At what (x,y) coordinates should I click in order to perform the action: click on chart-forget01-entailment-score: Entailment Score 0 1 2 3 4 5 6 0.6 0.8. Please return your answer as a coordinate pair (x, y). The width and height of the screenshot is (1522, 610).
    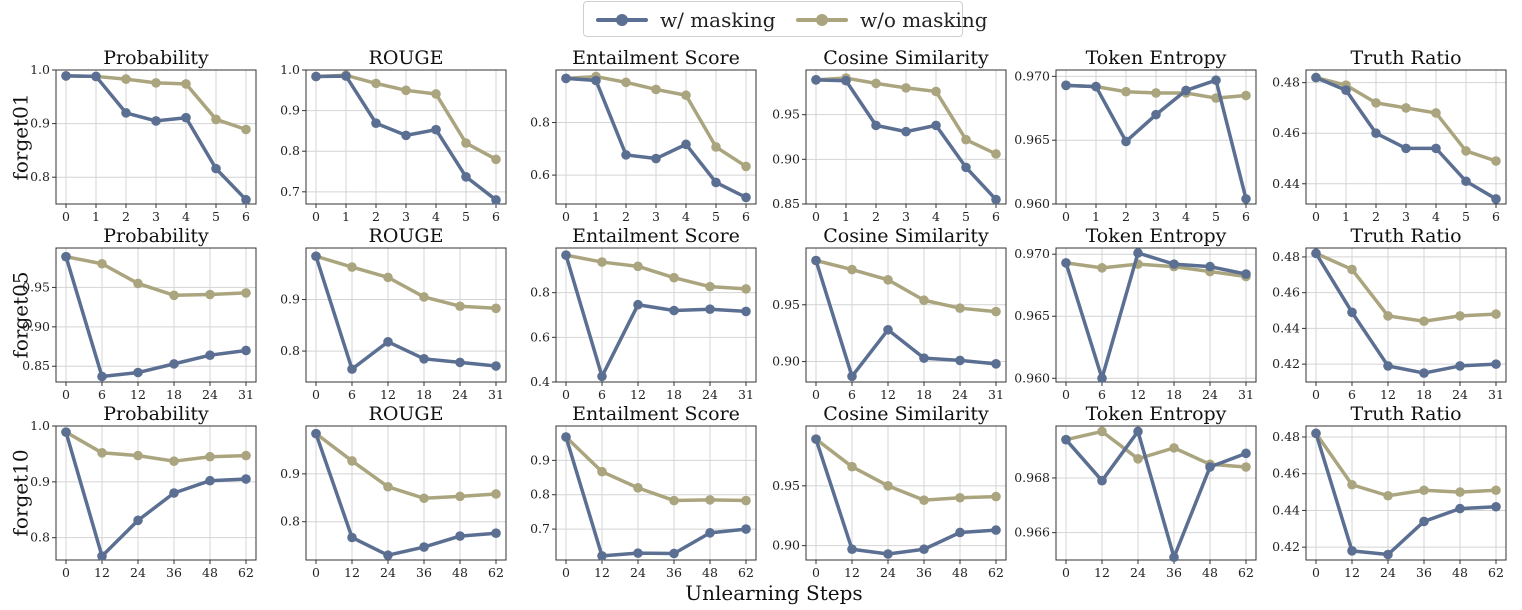
    Looking at the image, I should click on (643, 135).